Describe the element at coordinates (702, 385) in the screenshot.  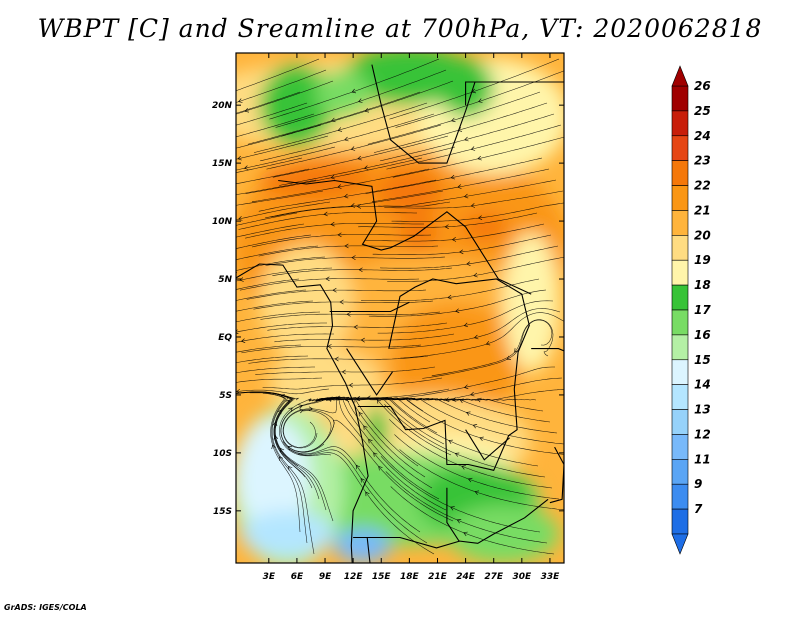
I see `colorbar-label: 14` at that location.